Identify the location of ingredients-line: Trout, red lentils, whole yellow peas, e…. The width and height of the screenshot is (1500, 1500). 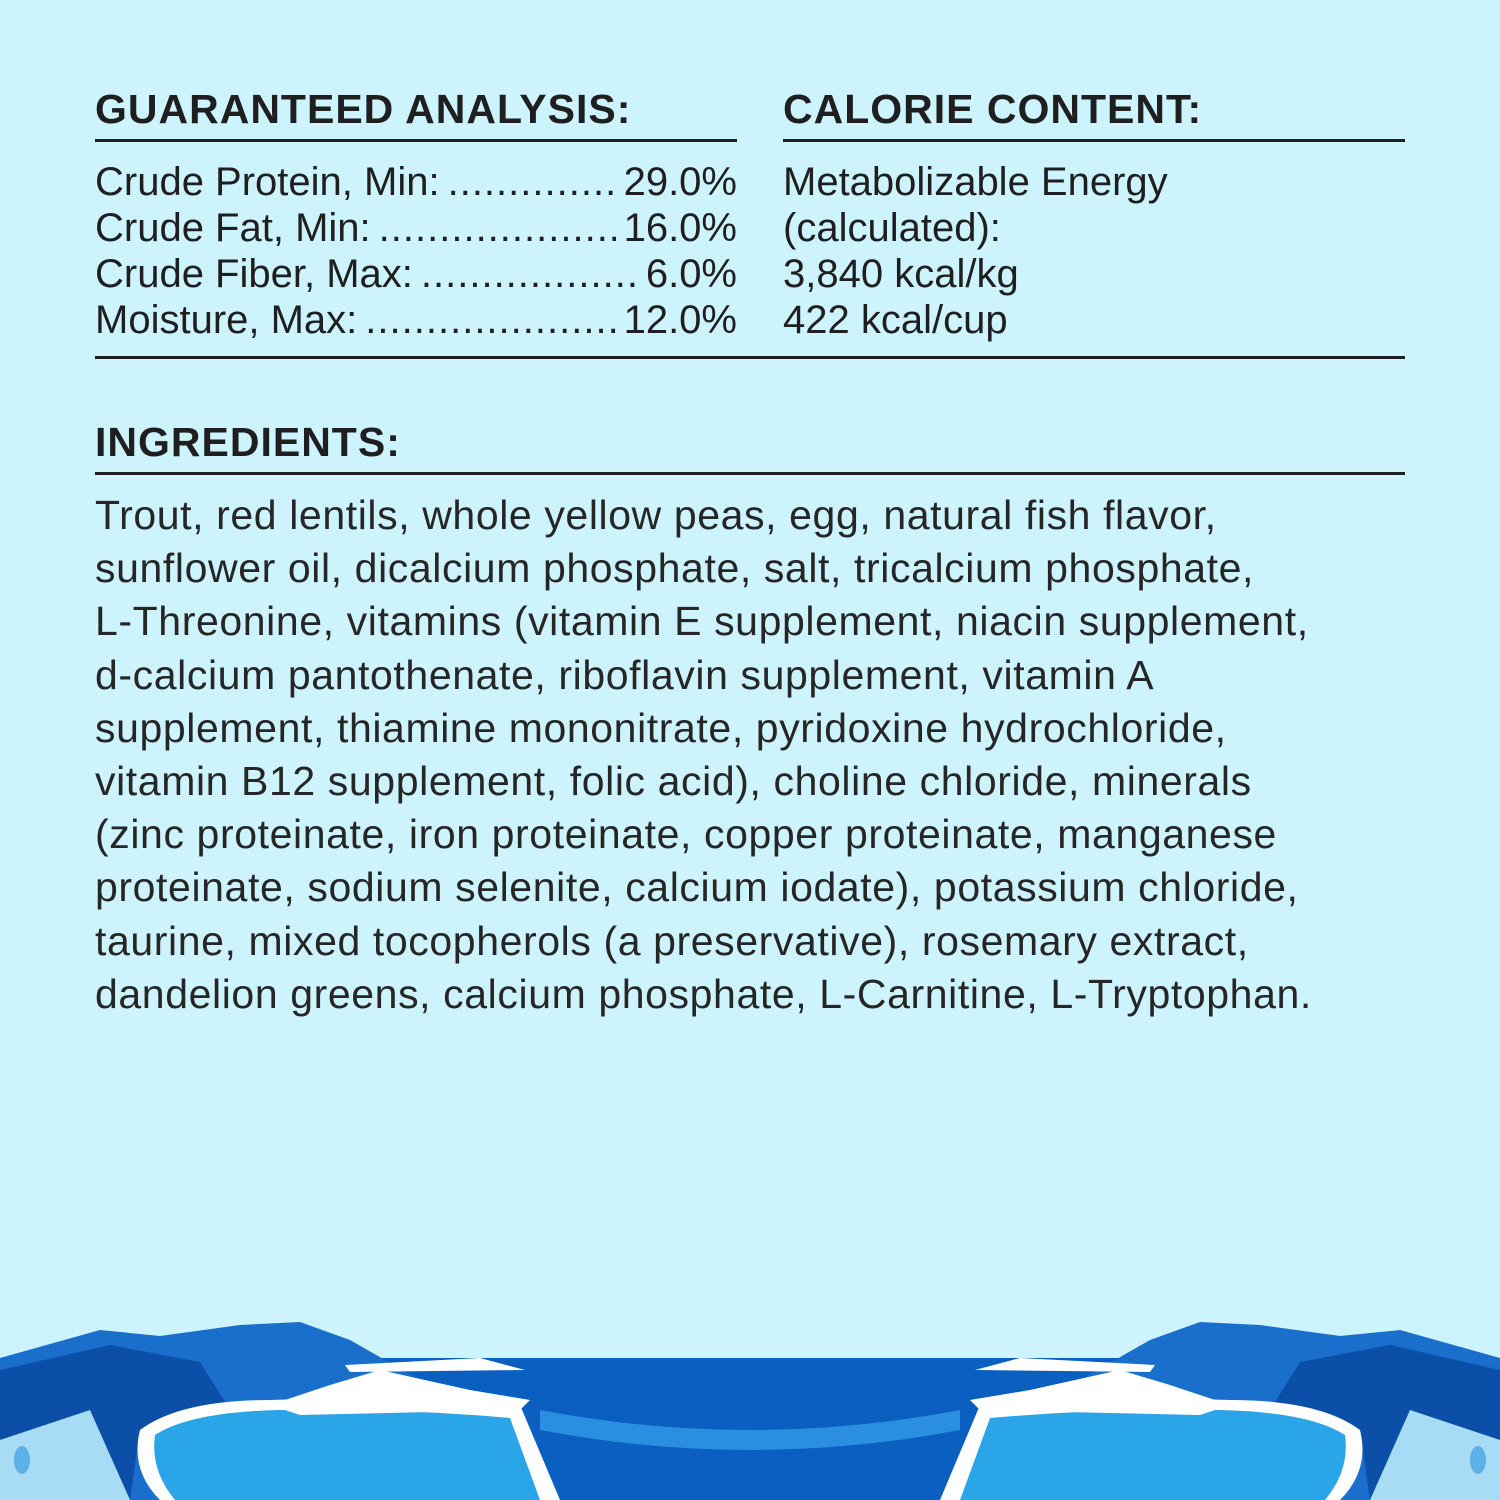
(656, 515).